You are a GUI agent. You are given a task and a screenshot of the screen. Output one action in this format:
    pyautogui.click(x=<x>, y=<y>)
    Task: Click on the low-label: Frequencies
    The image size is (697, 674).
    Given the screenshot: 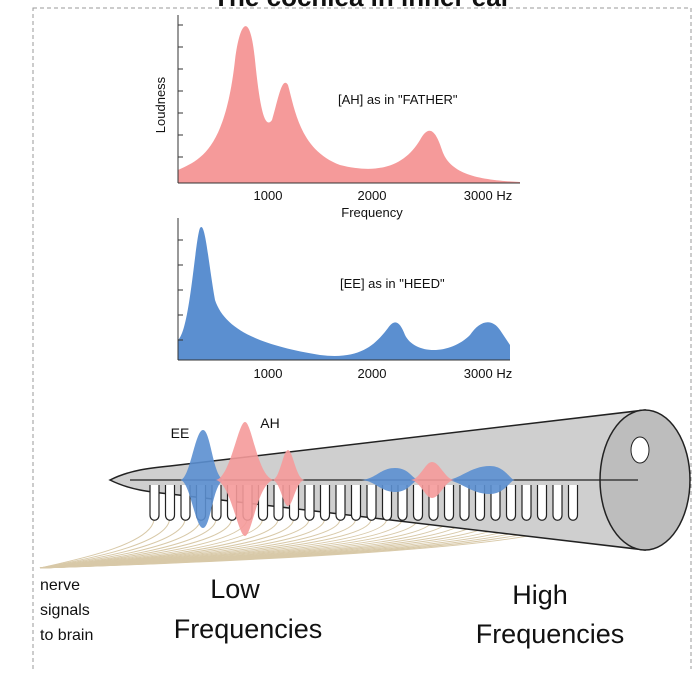 What is the action you would take?
    pyautogui.click(x=248, y=629)
    